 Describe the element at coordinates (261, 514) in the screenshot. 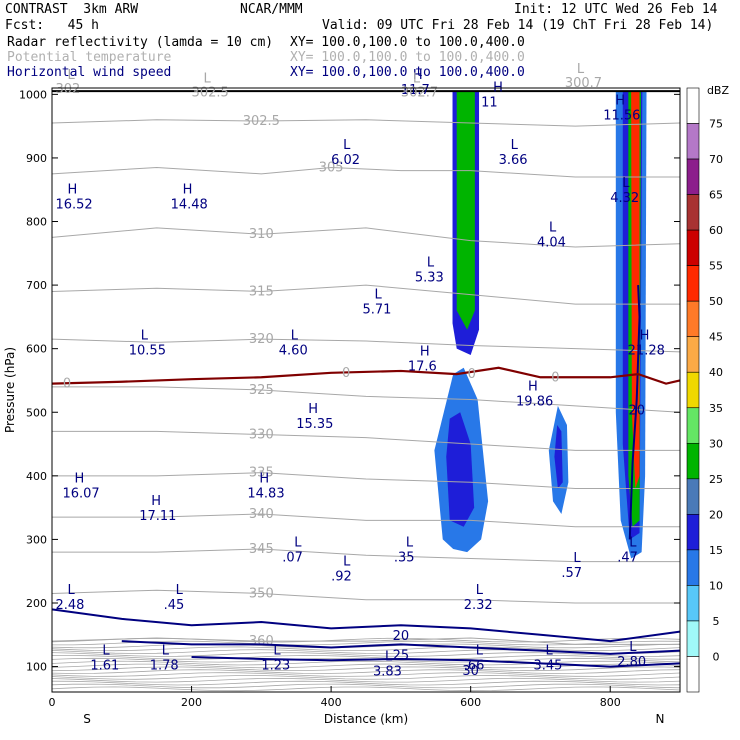

I see `theta-contour-label: 340` at that location.